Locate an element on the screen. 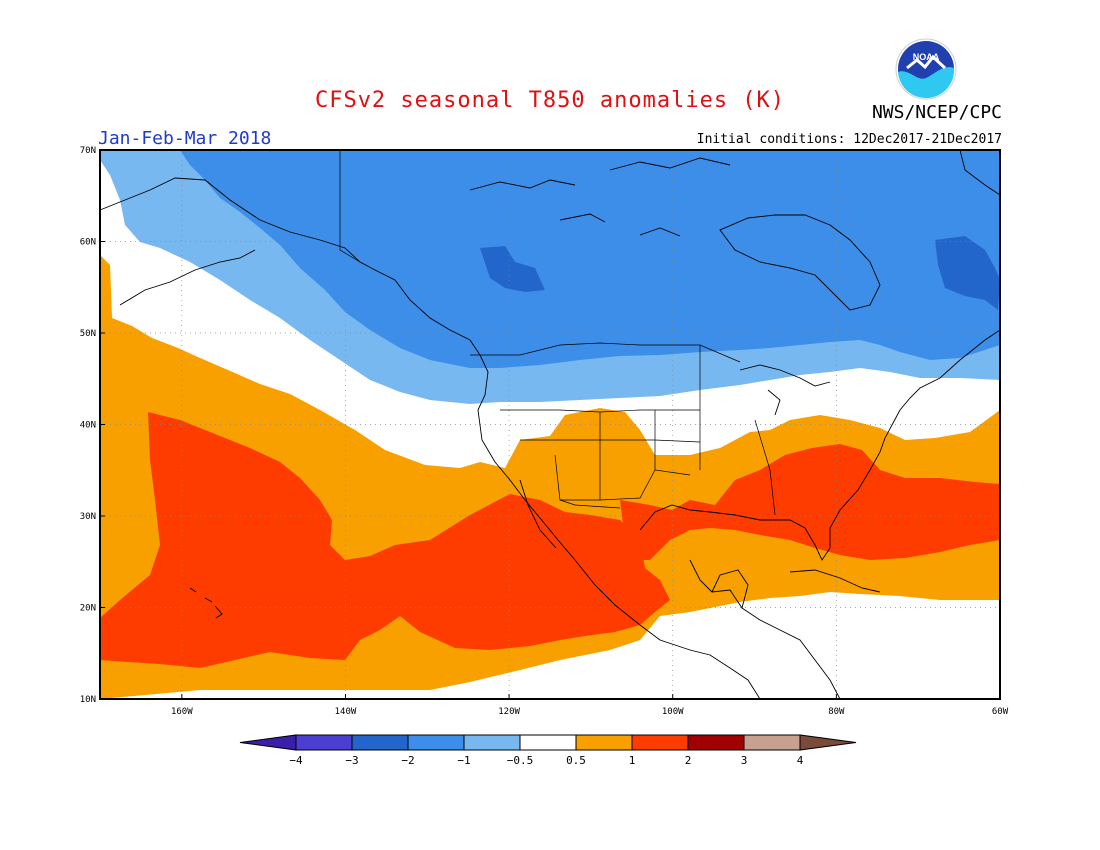 This screenshot has height=850, width=1100. colorbar-tick-label: −4 is located at coordinates (296, 760).